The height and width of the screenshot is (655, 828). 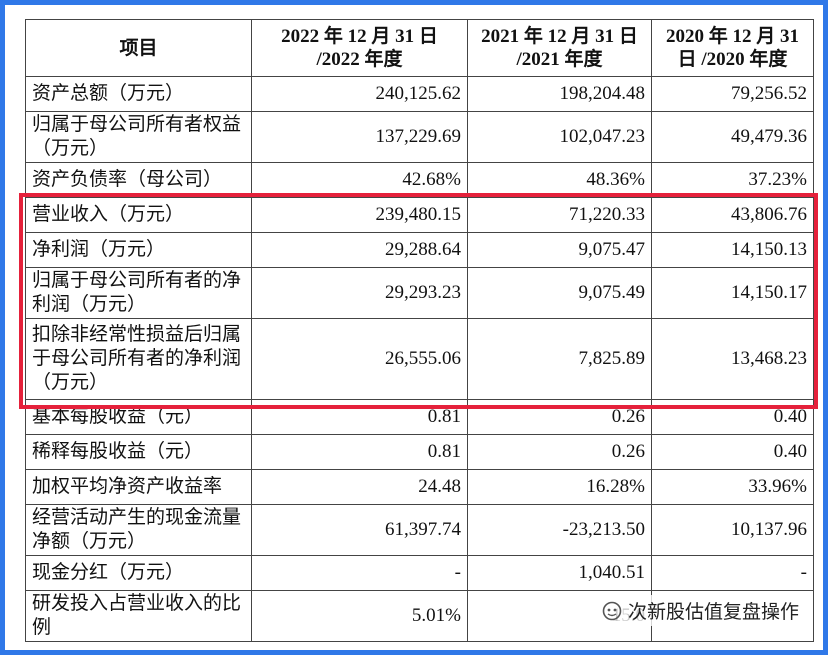 I want to click on row-label: 加权平均净资产收益率, so click(x=138, y=487).